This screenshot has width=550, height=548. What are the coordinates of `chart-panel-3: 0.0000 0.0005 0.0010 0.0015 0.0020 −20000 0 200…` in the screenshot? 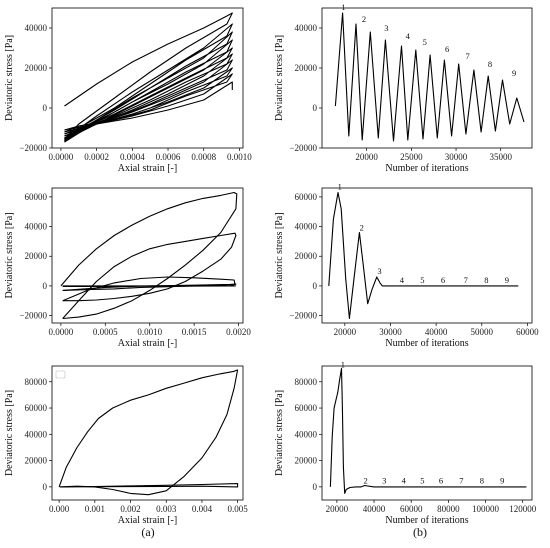 It's located at (127, 268).